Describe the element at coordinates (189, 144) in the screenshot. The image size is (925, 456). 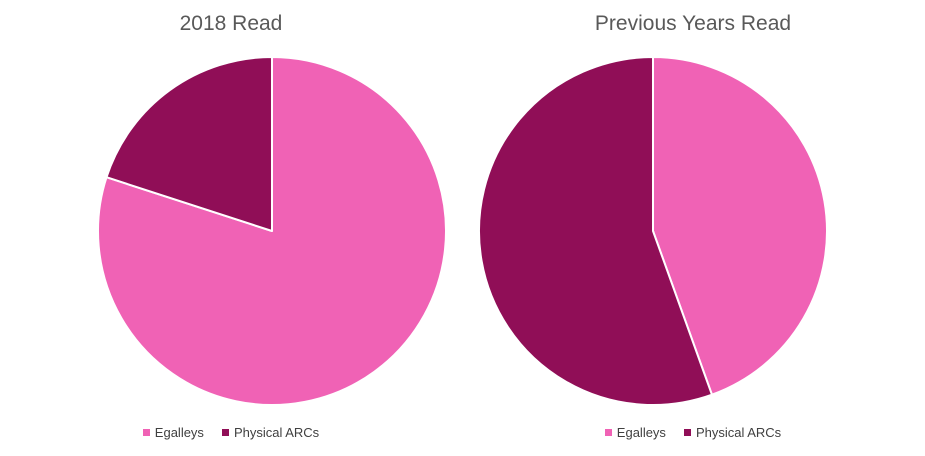
I see `pie-slice-physical-arcs` at that location.